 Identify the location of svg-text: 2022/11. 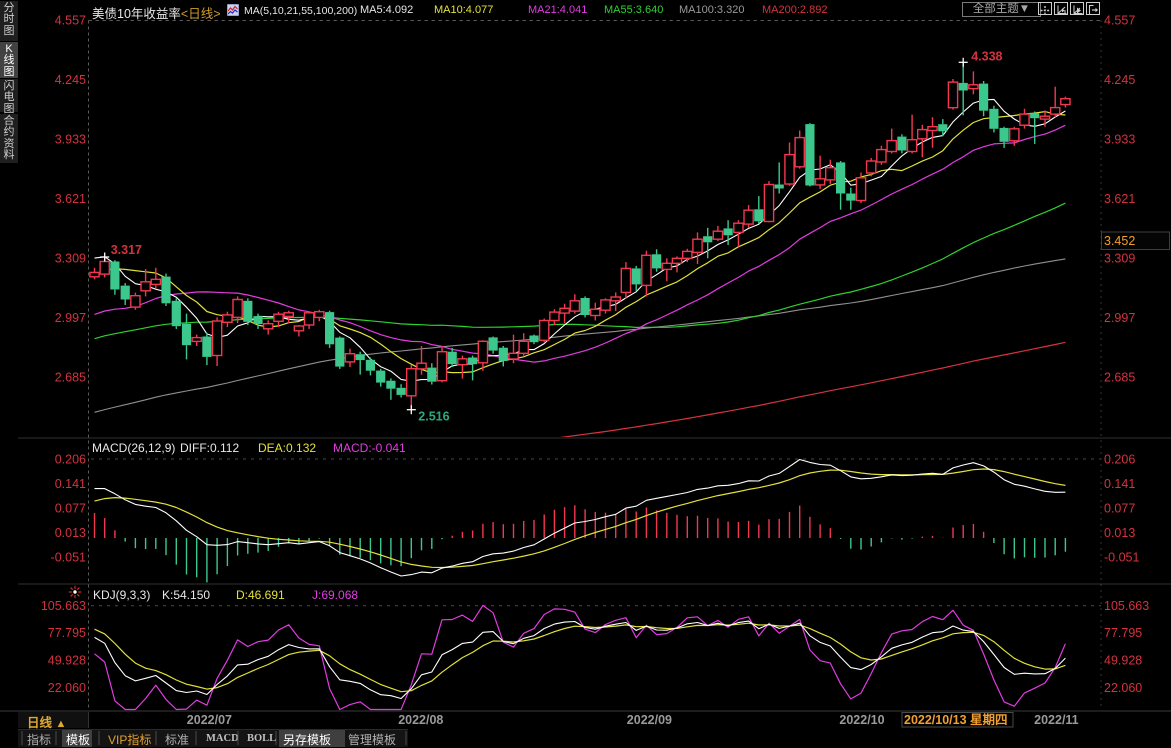
(1056, 720).